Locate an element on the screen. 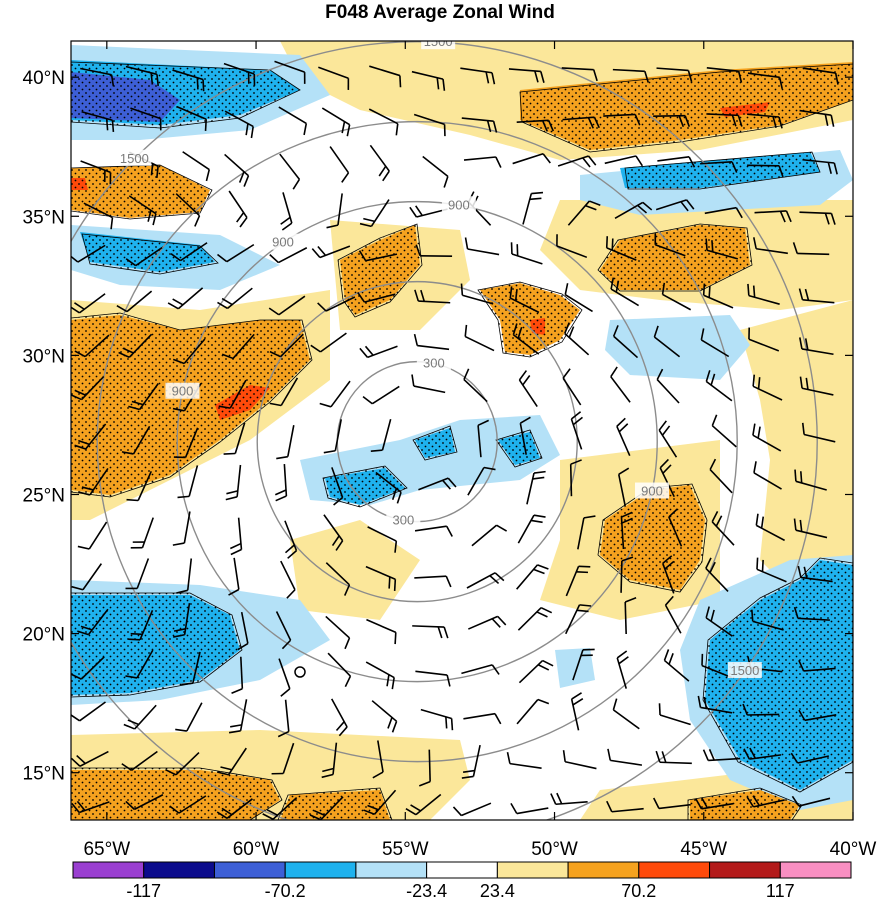 This screenshot has width=880, height=900. colorbar-label: -117 is located at coordinates (143, 890).